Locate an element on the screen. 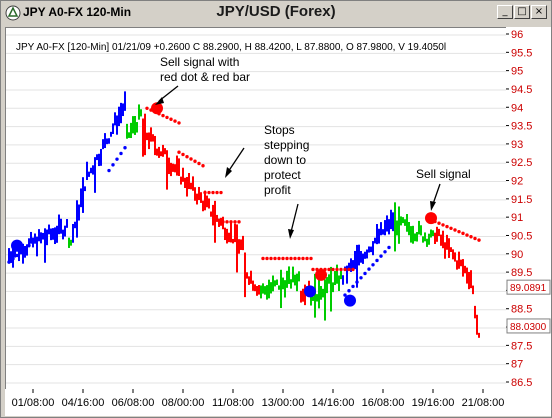 This screenshot has width=552, height=418. y-tick-label: 90.5 is located at coordinates (521, 236).